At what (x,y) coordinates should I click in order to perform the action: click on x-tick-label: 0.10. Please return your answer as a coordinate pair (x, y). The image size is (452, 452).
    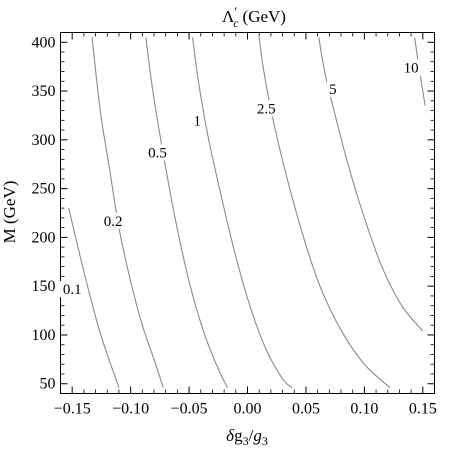
    Looking at the image, I should click on (364, 409).